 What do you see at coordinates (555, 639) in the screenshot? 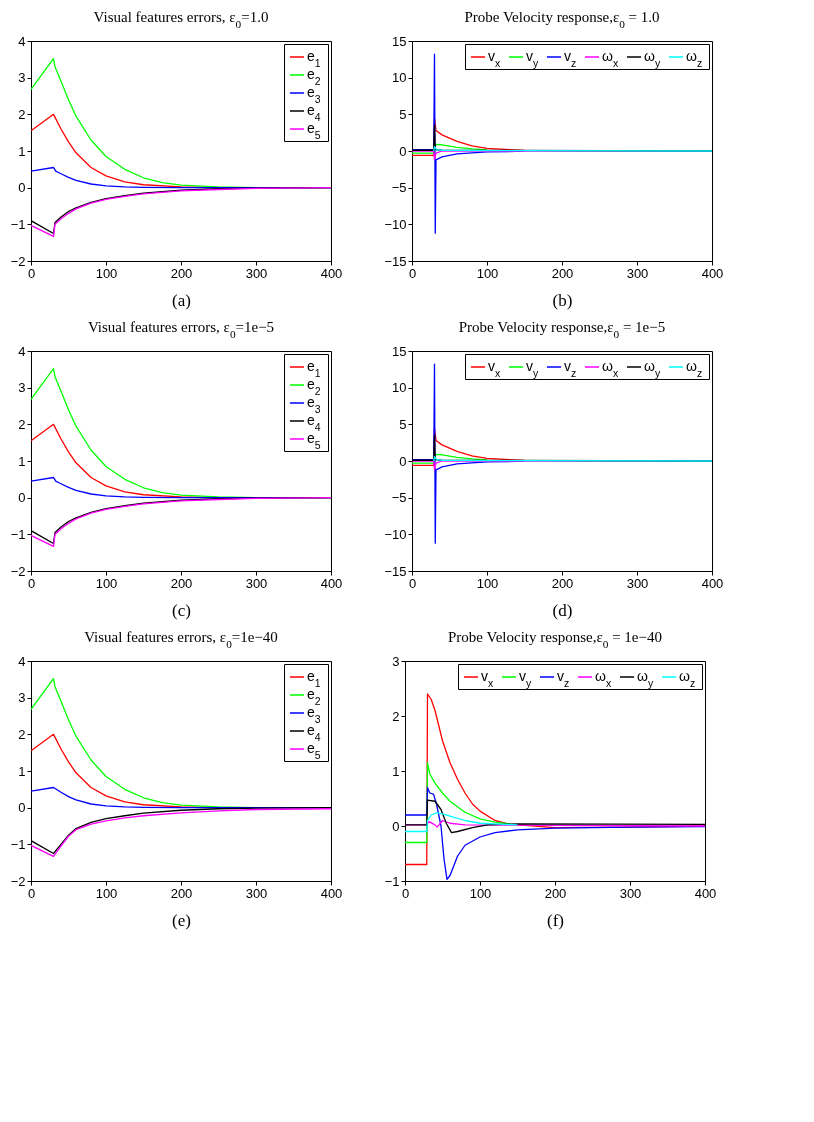
I see `chart-title: Probe Velocity response,ε$_{0}$ = 1e−40` at bounding box center [555, 639].